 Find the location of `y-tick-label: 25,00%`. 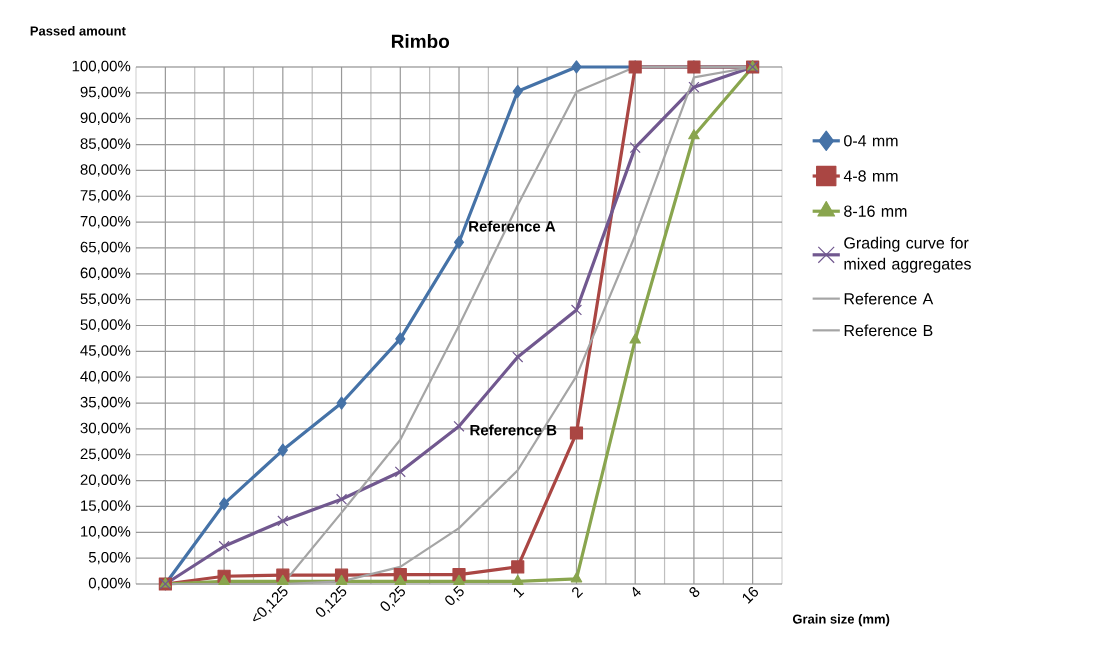

y-tick-label: 25,00% is located at coordinates (105, 454).